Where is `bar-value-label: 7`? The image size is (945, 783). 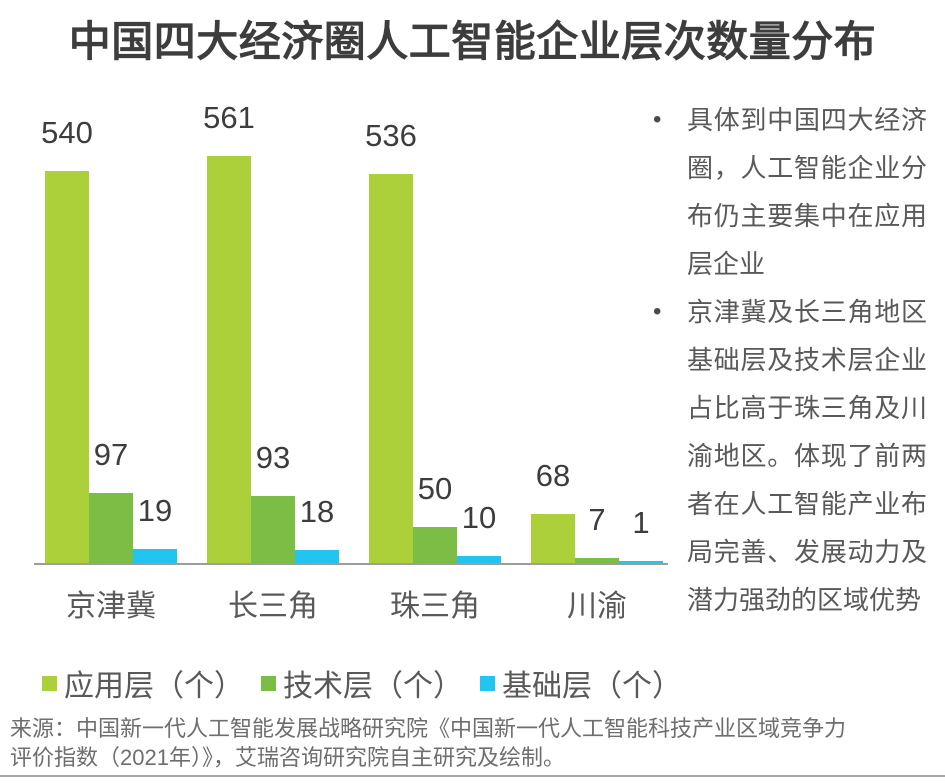 bar-value-label: 7 is located at coordinates (597, 519).